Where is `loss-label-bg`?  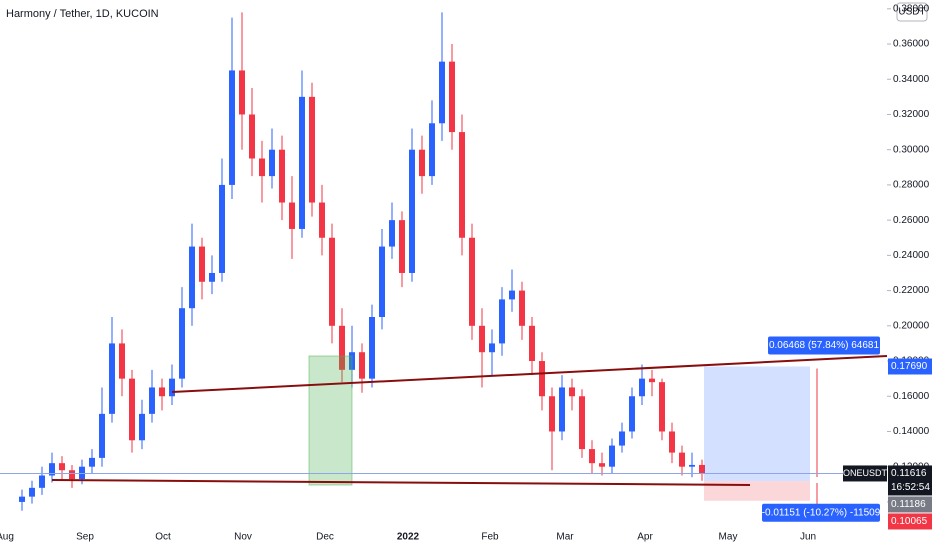 loss-label-bg is located at coordinates (821, 512).